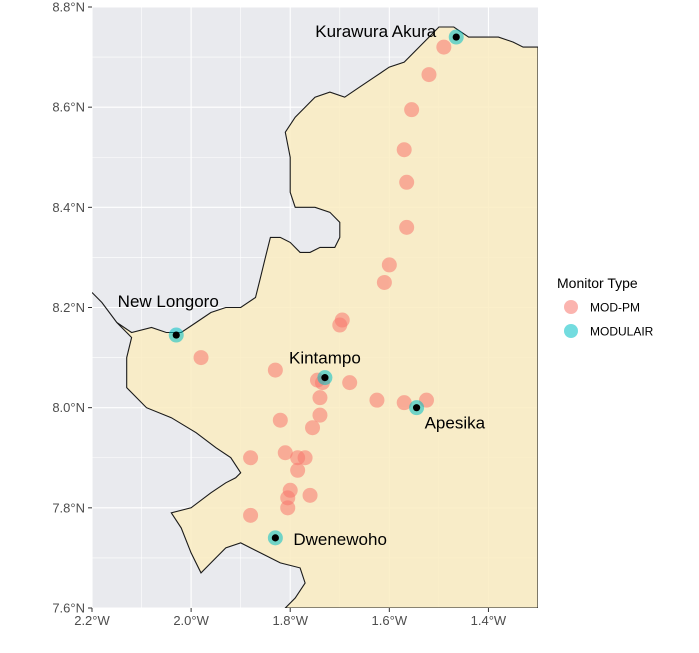  I want to click on legend-swatch-modulair, so click(571, 331).